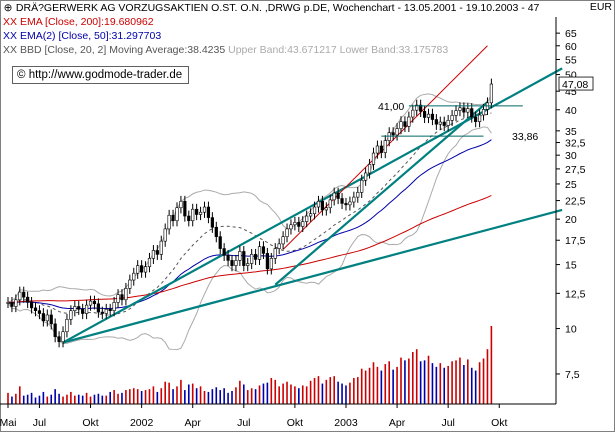 The image size is (615, 432). I want to click on crosshair-icon: ⊕, so click(8, 8).